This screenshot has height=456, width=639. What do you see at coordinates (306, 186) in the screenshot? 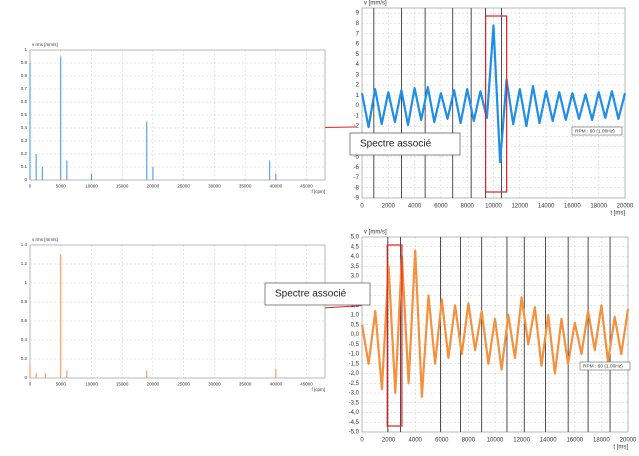
I see `x-tick-label: 45000` at bounding box center [306, 186].